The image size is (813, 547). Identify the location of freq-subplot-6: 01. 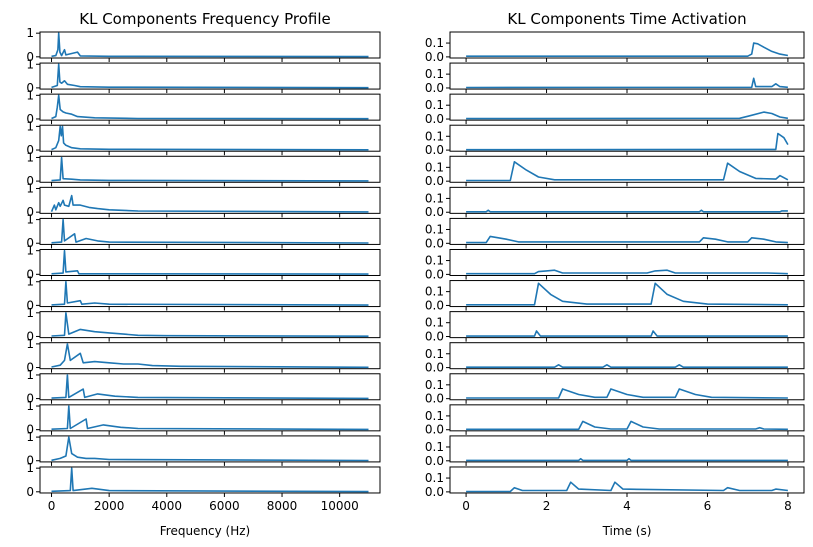
(203, 200).